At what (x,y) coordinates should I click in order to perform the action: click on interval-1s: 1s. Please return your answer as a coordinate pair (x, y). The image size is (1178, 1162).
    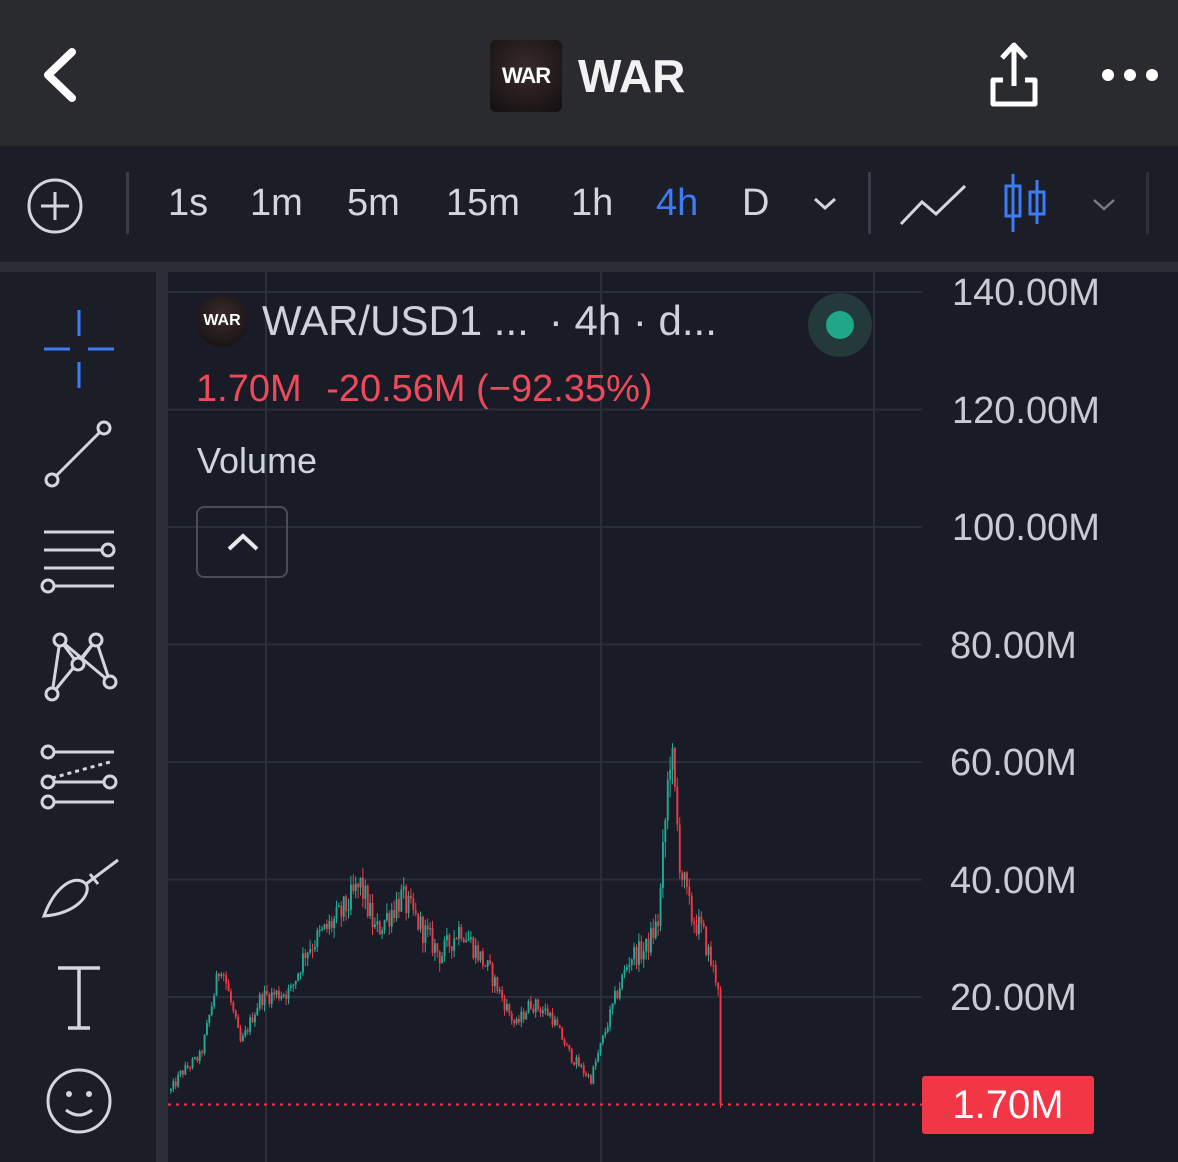
    Looking at the image, I should click on (188, 203).